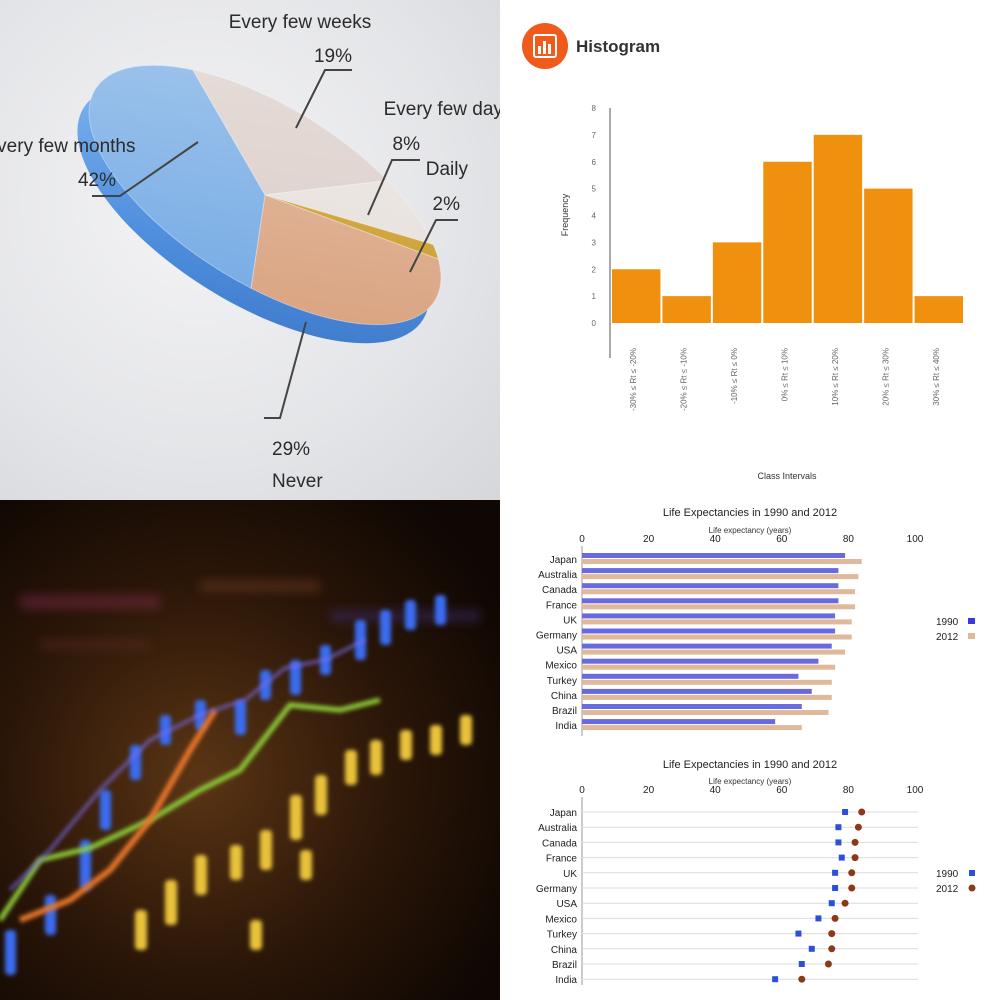 This screenshot has height=1000, width=1000. I want to click on x-tick-label: 80, so click(849, 790).